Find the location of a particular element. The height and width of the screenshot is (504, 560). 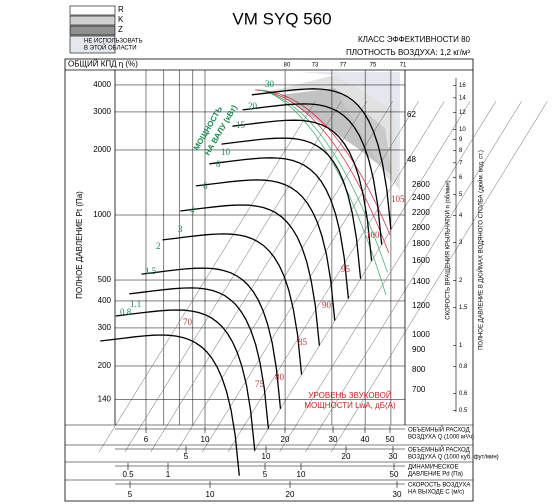

pressure-tick-label: 3000 is located at coordinates (102, 111).